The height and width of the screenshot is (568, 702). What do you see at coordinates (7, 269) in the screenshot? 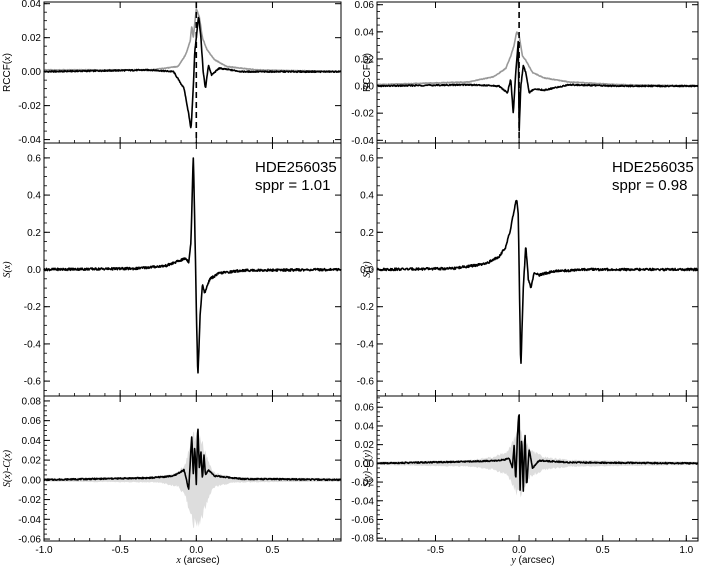
I see `y-axis-label: S(x)` at bounding box center [7, 269].